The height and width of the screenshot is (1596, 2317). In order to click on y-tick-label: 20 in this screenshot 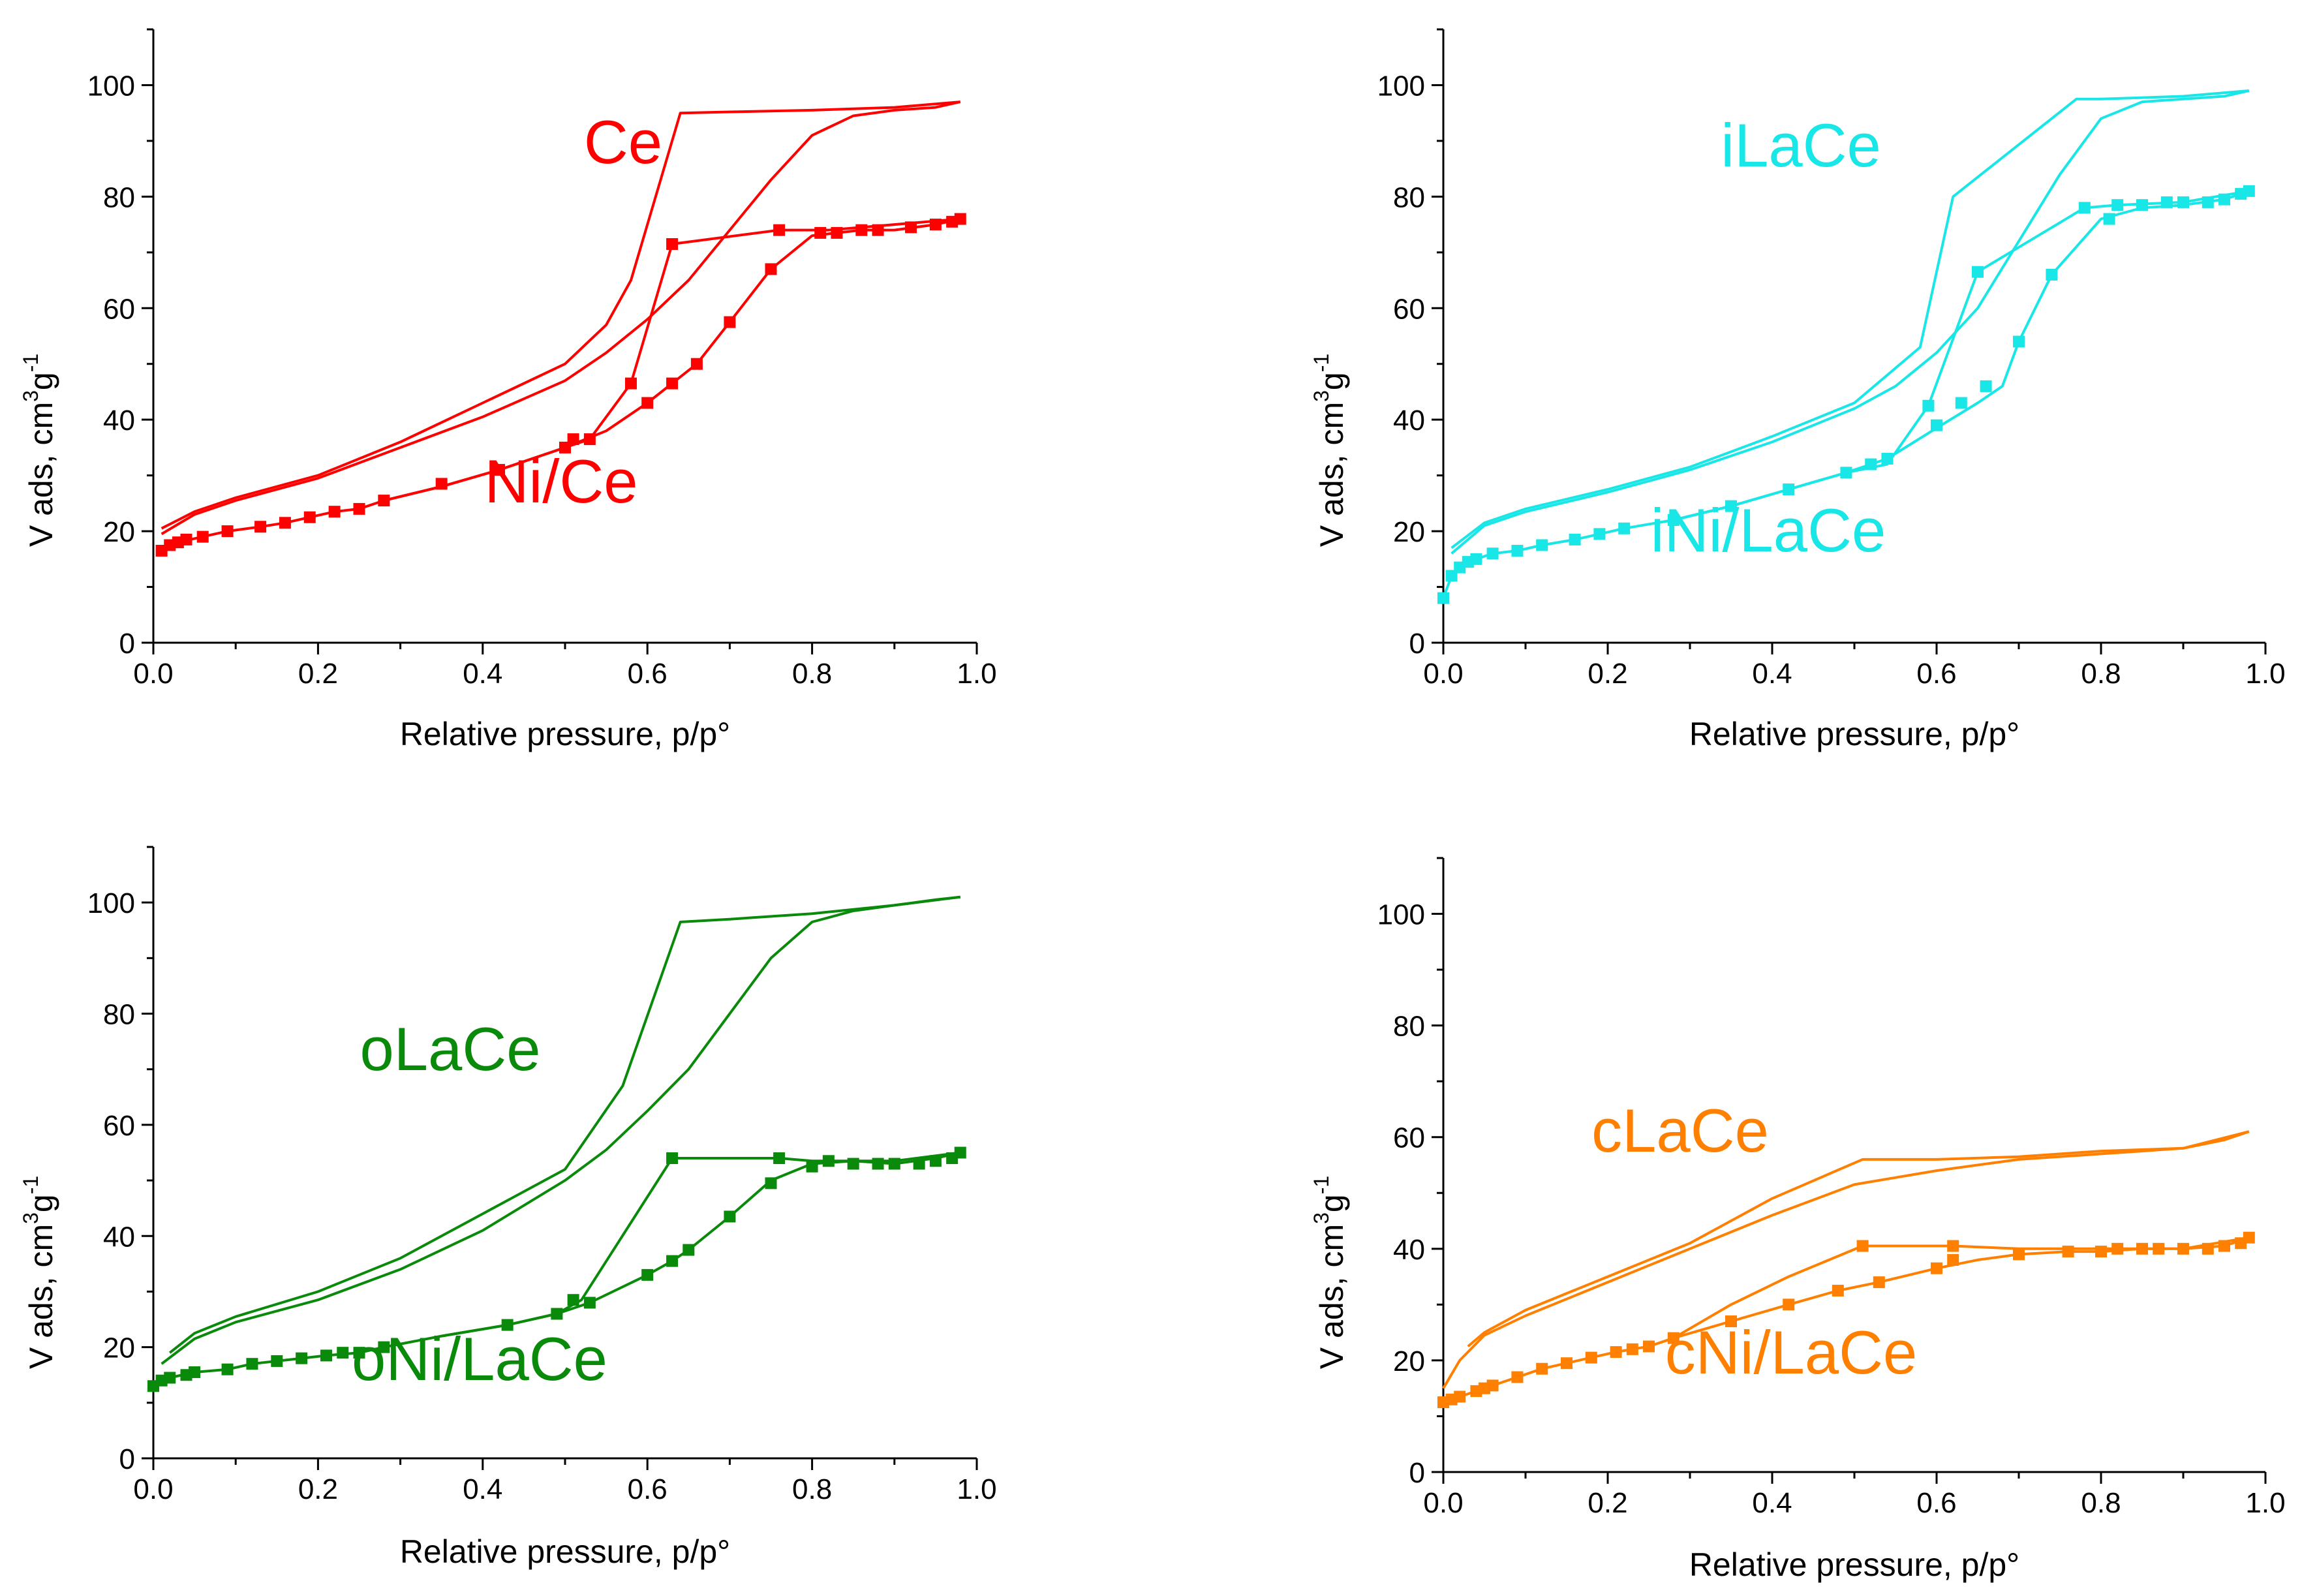, I will do `click(1409, 1361)`.